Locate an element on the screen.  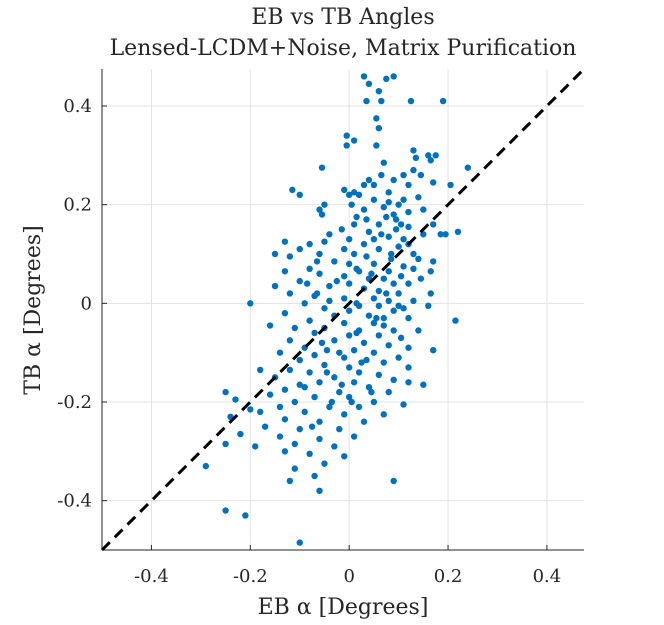
x-tick-label-4: 0.4 is located at coordinates (547, 576).